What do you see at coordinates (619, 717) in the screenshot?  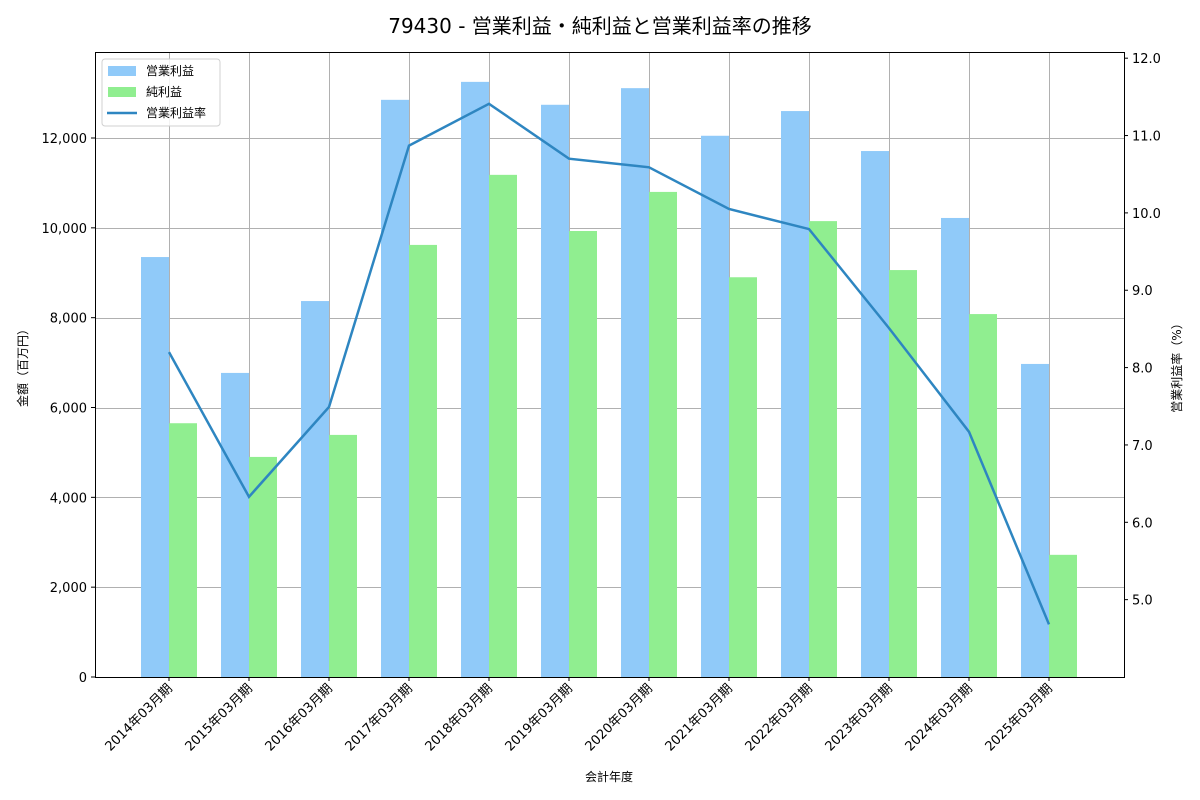 I see `x-tick-label: 2020年03月期` at bounding box center [619, 717].